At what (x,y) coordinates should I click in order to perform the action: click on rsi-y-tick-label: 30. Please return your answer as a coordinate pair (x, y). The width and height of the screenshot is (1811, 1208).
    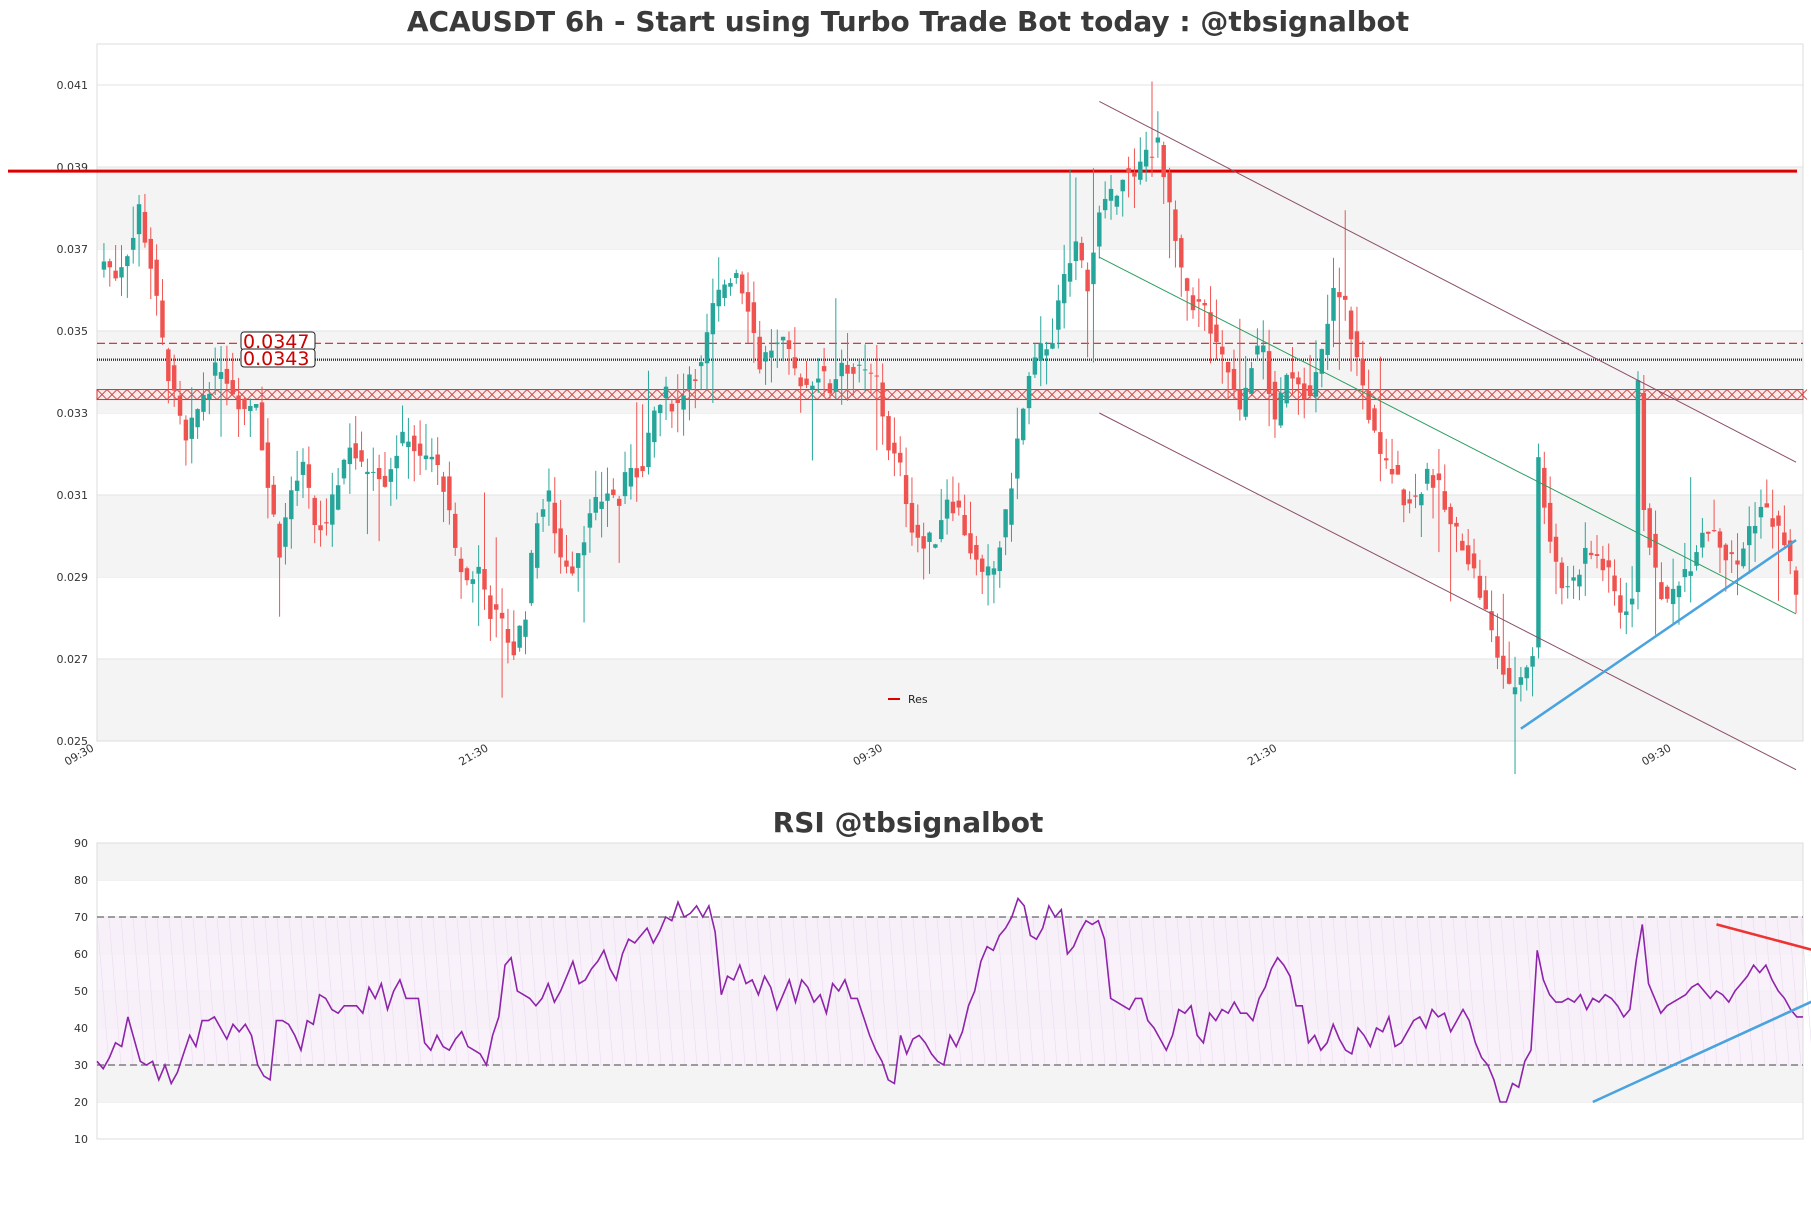
    Looking at the image, I should click on (81, 1065).